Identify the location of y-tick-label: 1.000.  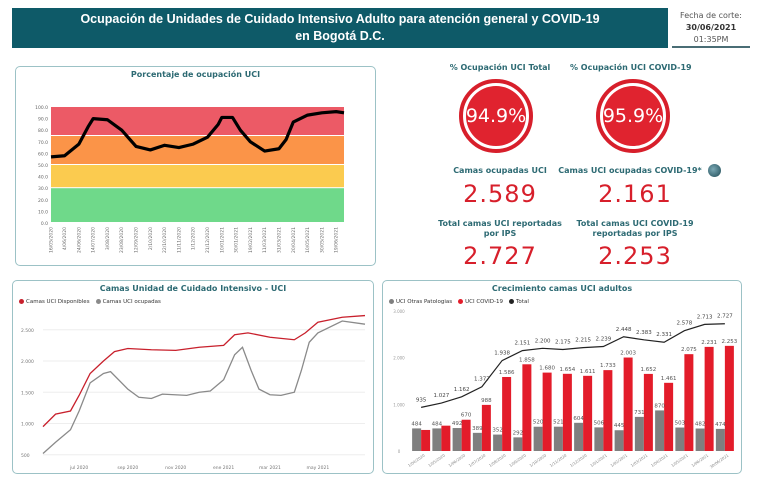
(399, 404).